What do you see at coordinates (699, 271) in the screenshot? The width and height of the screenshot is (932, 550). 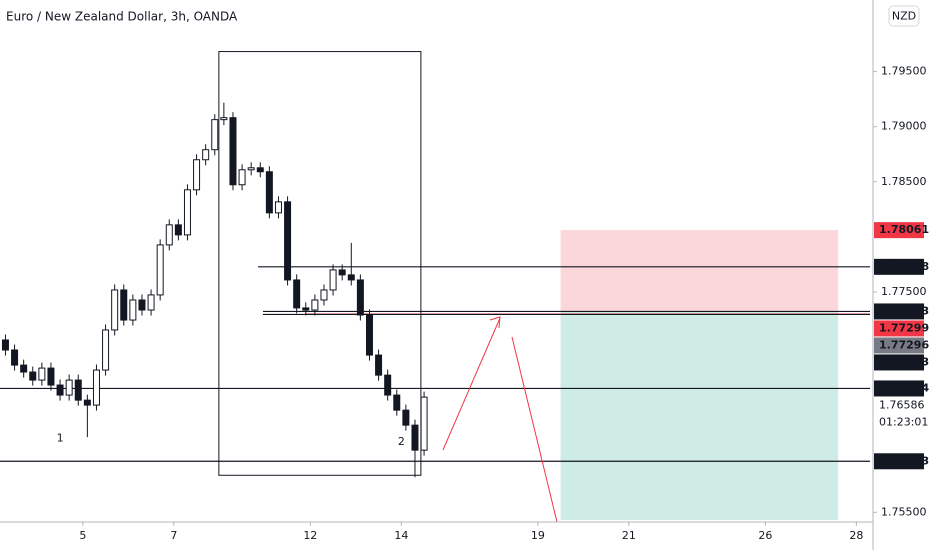 I see `stop-zone` at bounding box center [699, 271].